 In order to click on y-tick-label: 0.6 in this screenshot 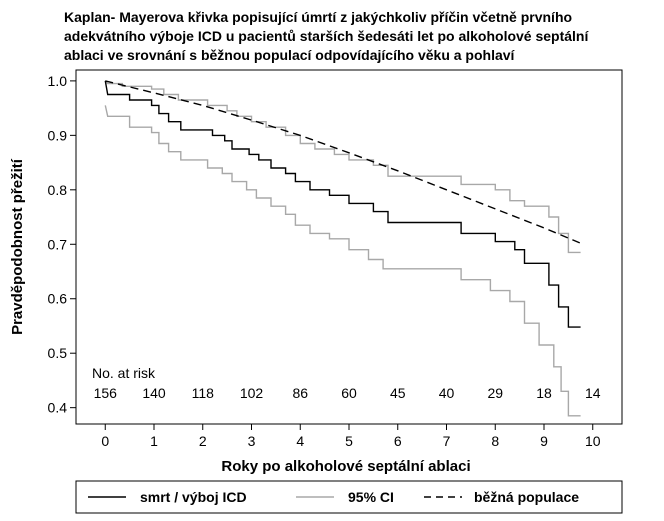, I will do `click(58, 299)`.